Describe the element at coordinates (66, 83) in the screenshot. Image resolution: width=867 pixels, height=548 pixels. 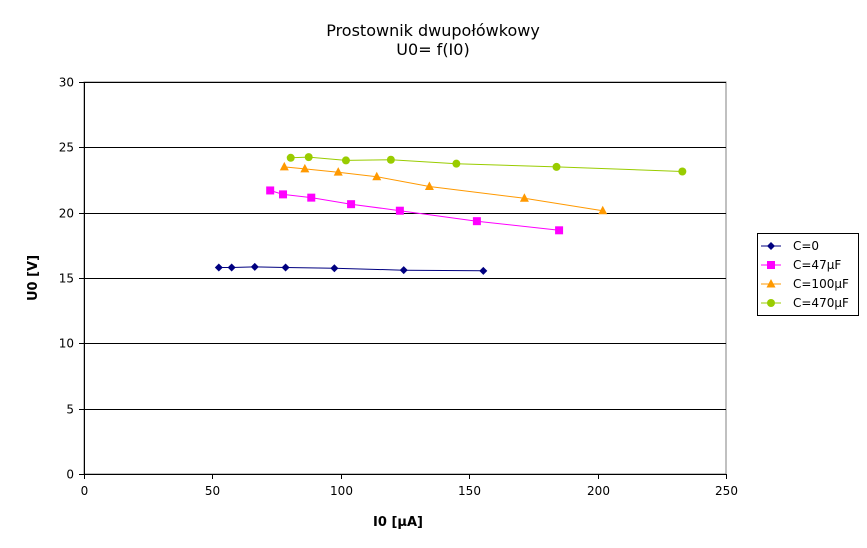
I see `y-tick-label: 30` at that location.